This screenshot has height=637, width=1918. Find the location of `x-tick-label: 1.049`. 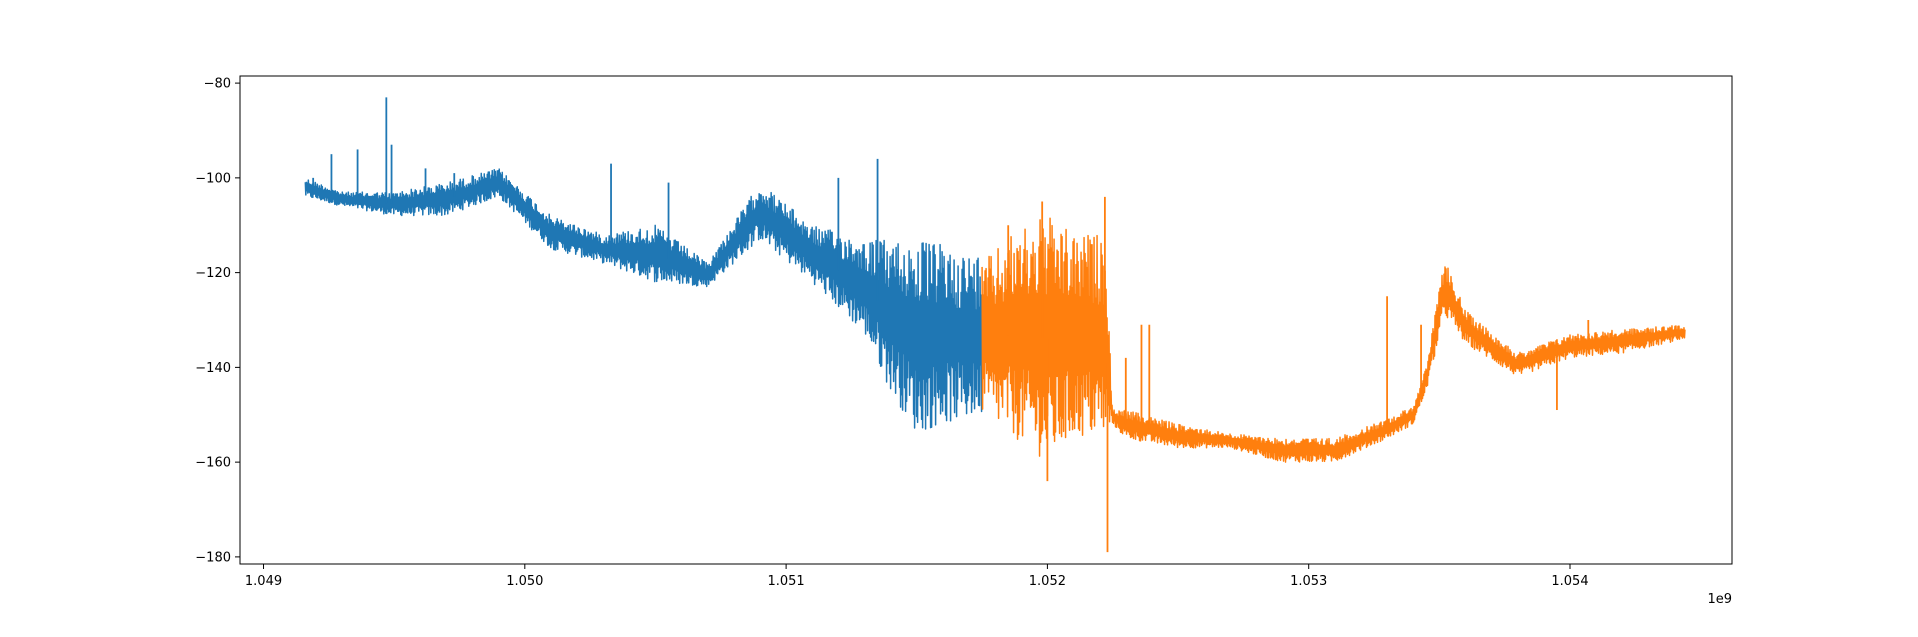

x-tick-label: 1.049 is located at coordinates (263, 581).